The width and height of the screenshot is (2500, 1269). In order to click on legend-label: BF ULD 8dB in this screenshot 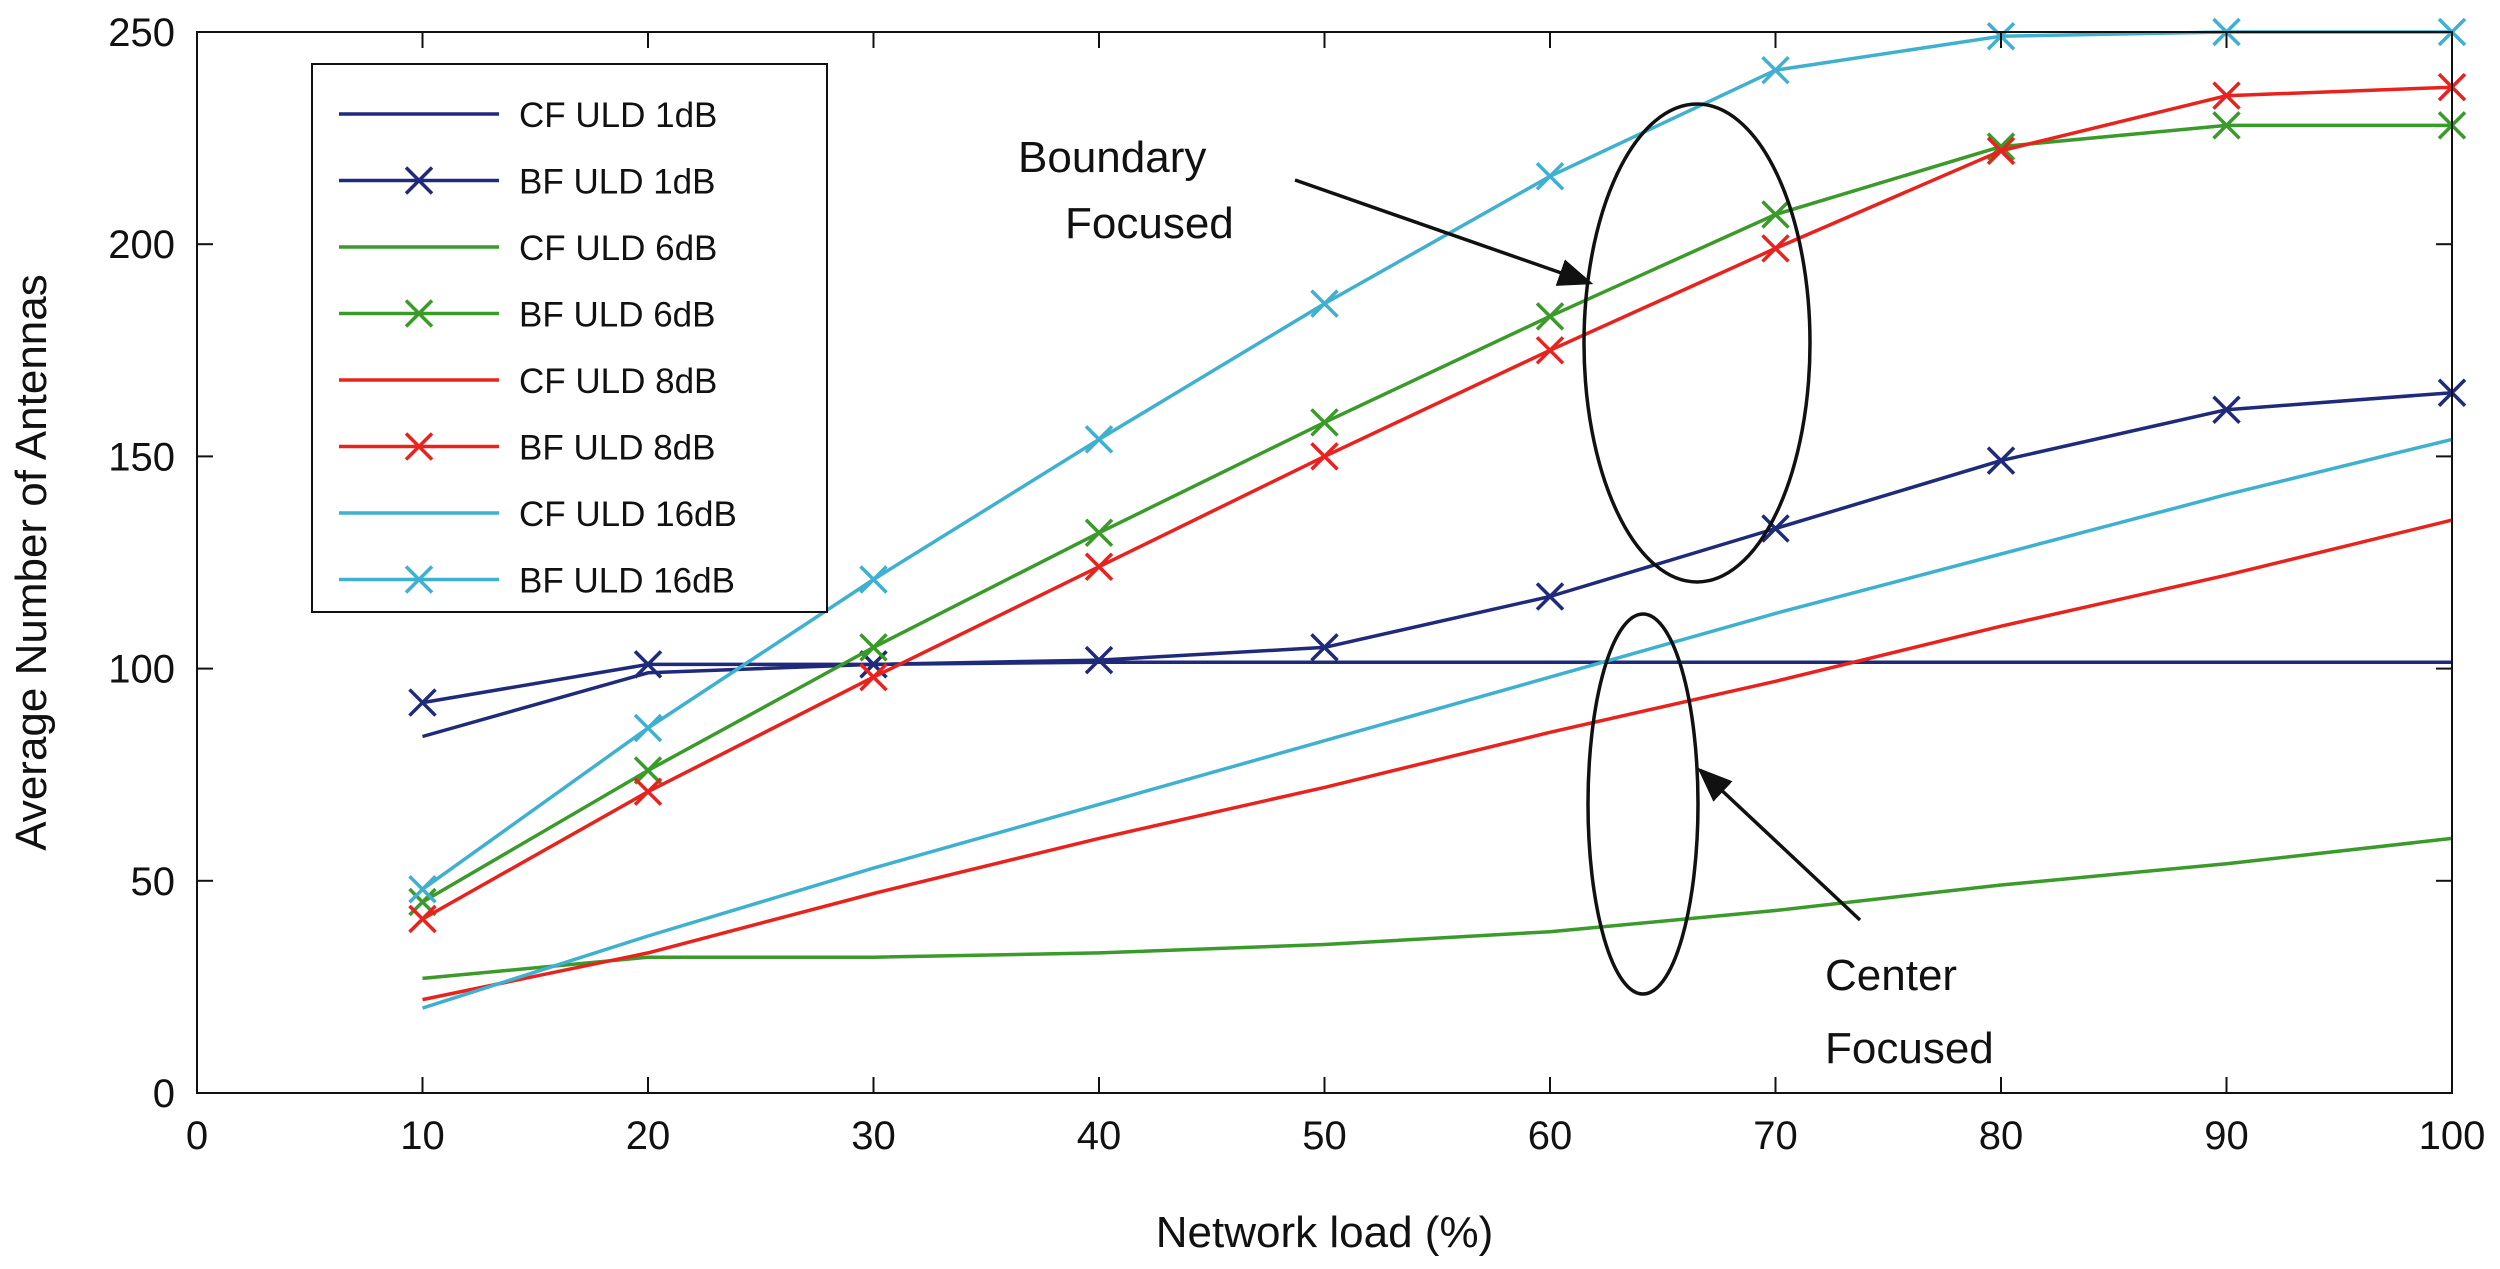, I will do `click(617, 448)`.